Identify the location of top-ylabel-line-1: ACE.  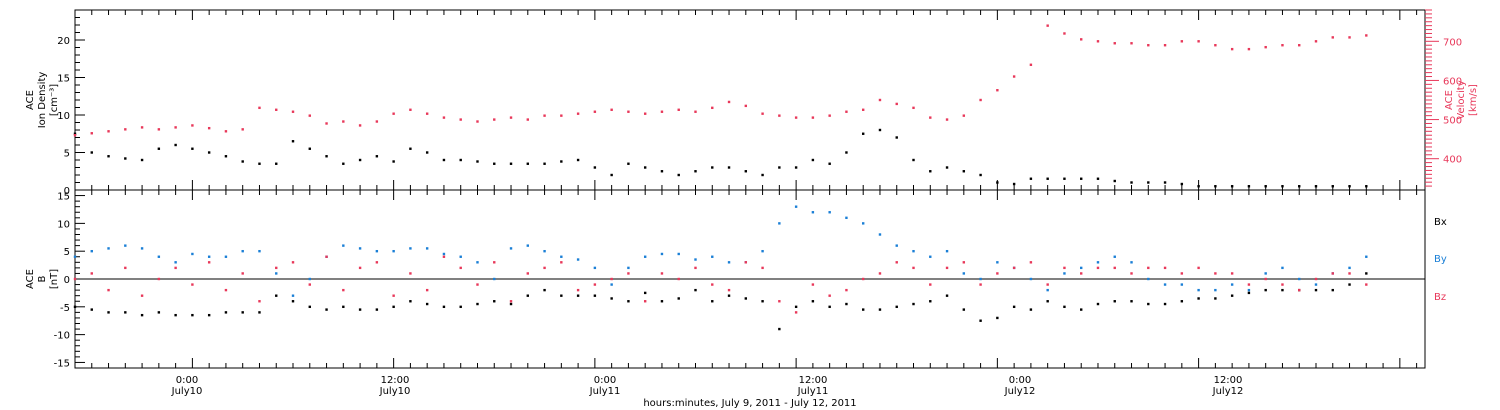
(30, 100).